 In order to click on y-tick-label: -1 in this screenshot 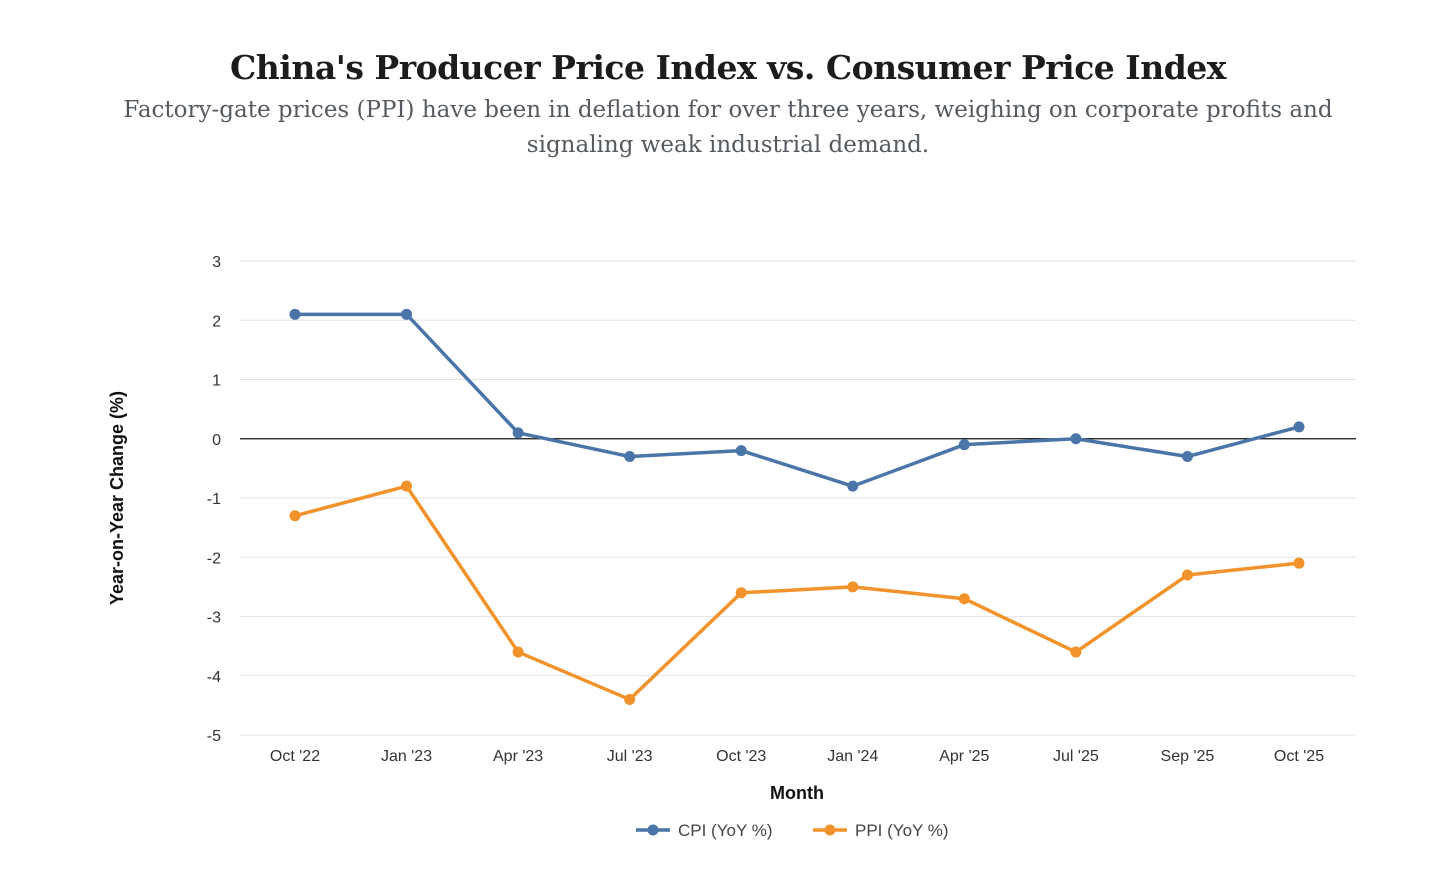, I will do `click(214, 499)`.